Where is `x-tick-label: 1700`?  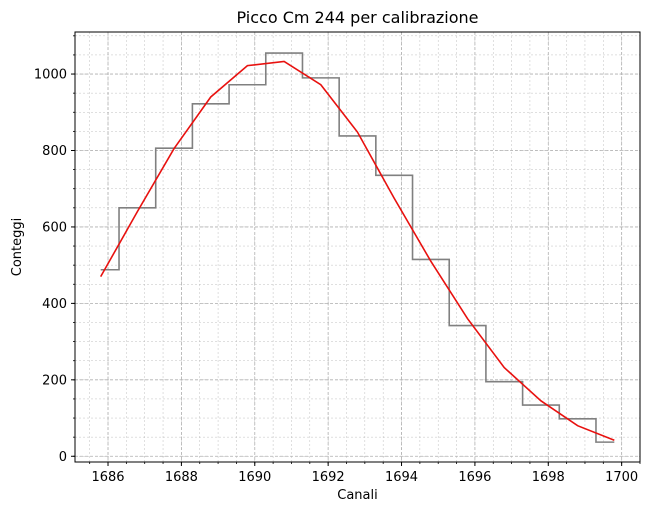
x-tick-label: 1700 is located at coordinates (621, 477).